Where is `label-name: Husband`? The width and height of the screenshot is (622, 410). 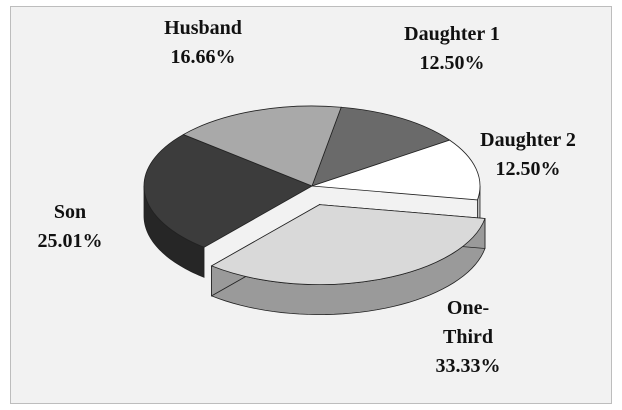
label-name: Husband is located at coordinates (203, 28).